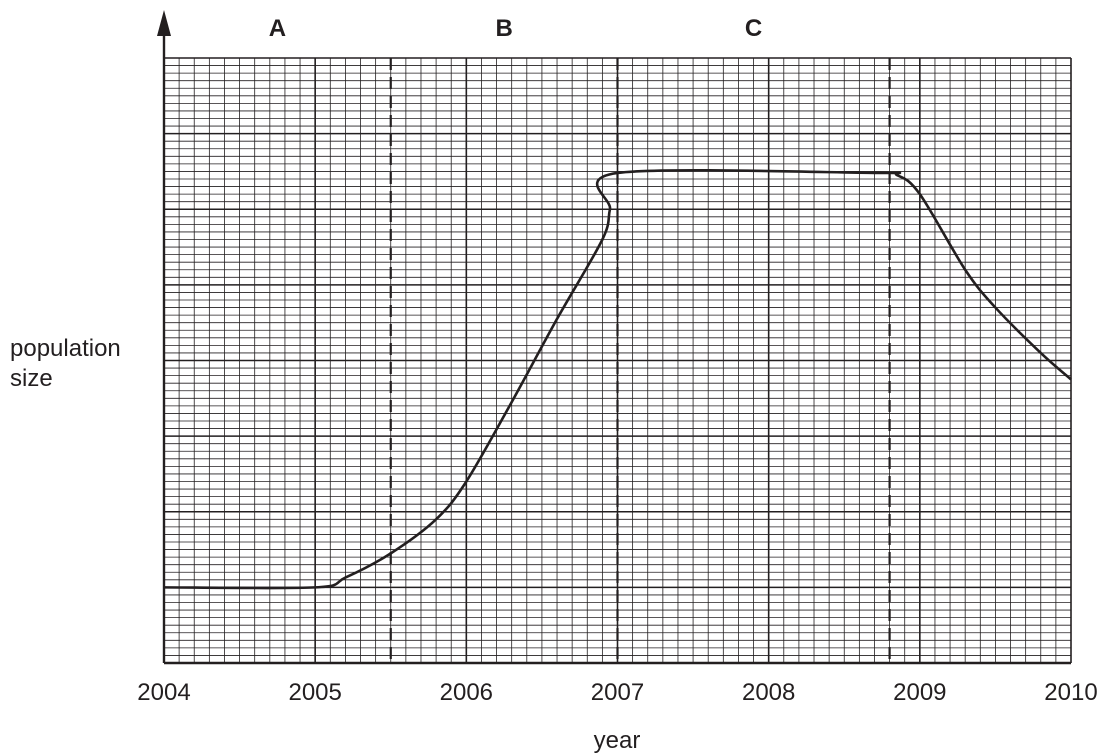 The height and width of the screenshot is (754, 1108). I want to click on y-axis-arrow-icon, so click(164, 23).